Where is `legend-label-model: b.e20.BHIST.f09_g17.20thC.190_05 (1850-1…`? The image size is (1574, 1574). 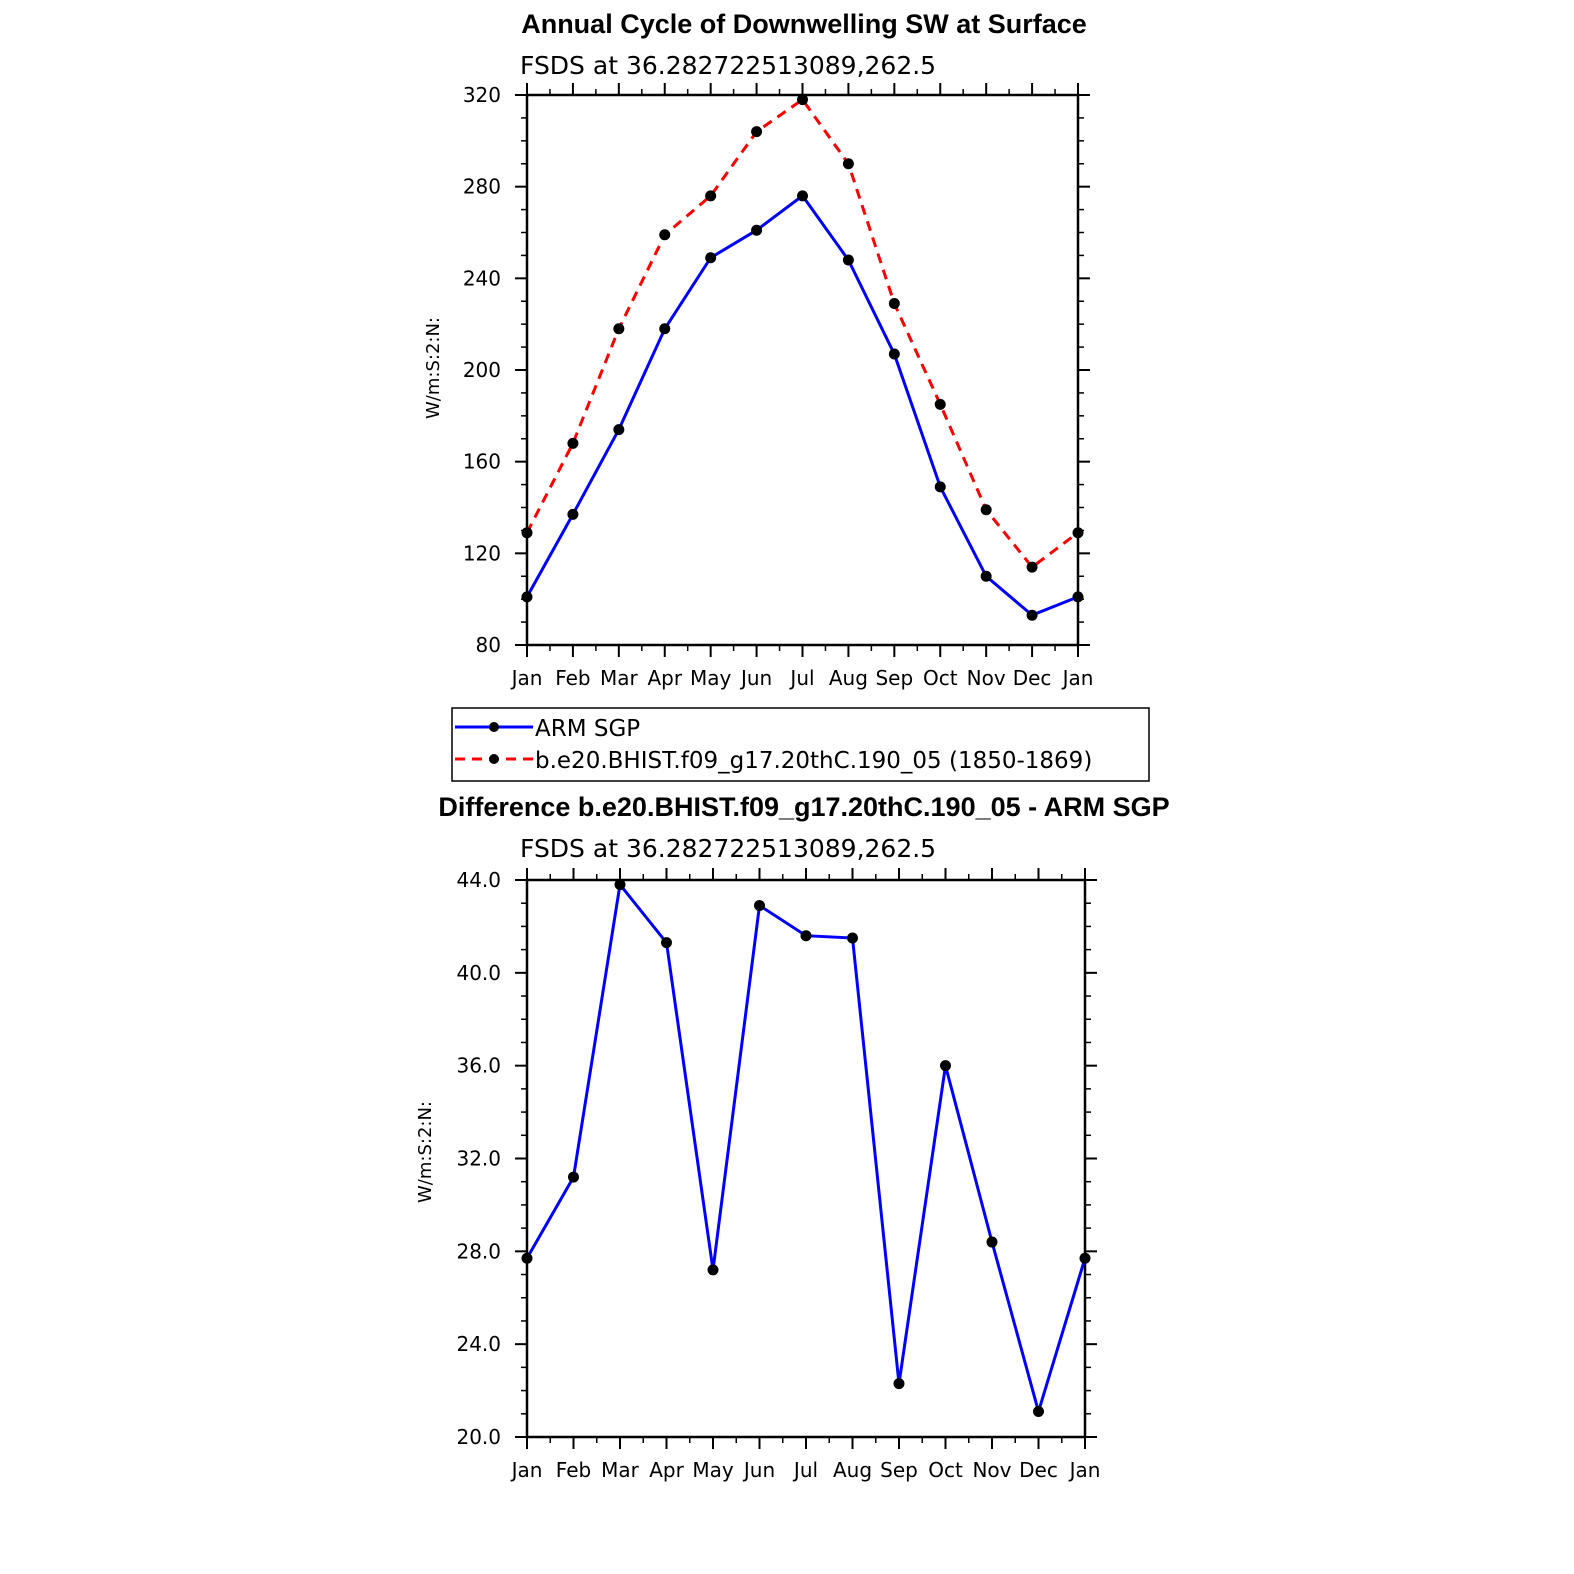
legend-label-model: b.e20.BHIST.f09_g17.20thC.190_05 (1850-1… is located at coordinates (813, 761).